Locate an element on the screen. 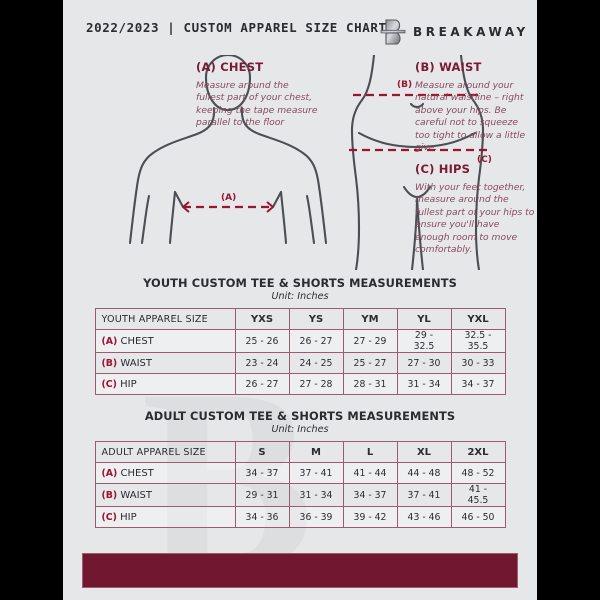 This screenshot has width=600, height=600. annotation-chest-heading: (A) CHEST is located at coordinates (230, 67).